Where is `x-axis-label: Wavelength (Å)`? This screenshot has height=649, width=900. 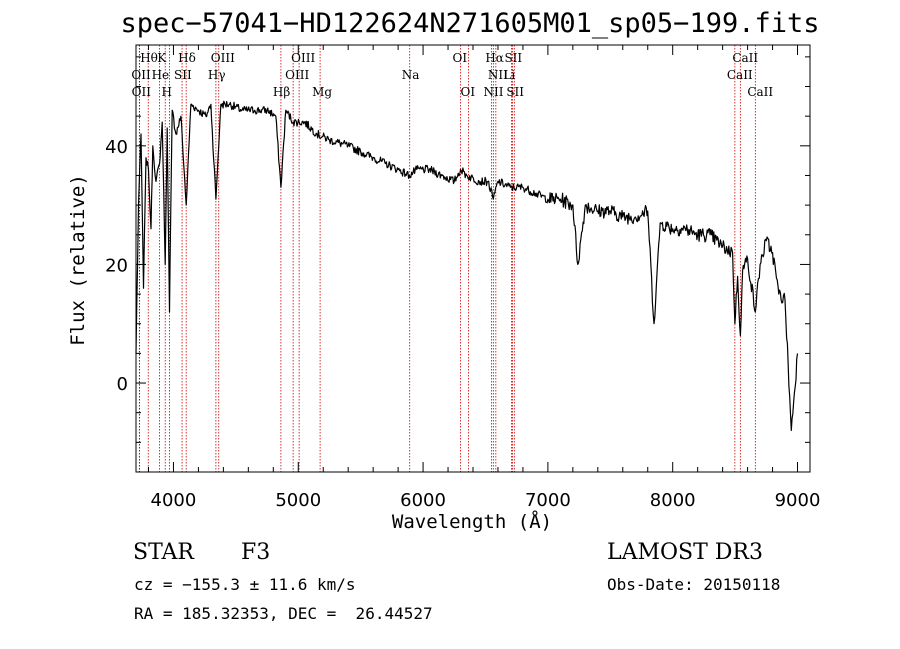
x-axis-label: Wavelength (Å) is located at coordinates (472, 521).